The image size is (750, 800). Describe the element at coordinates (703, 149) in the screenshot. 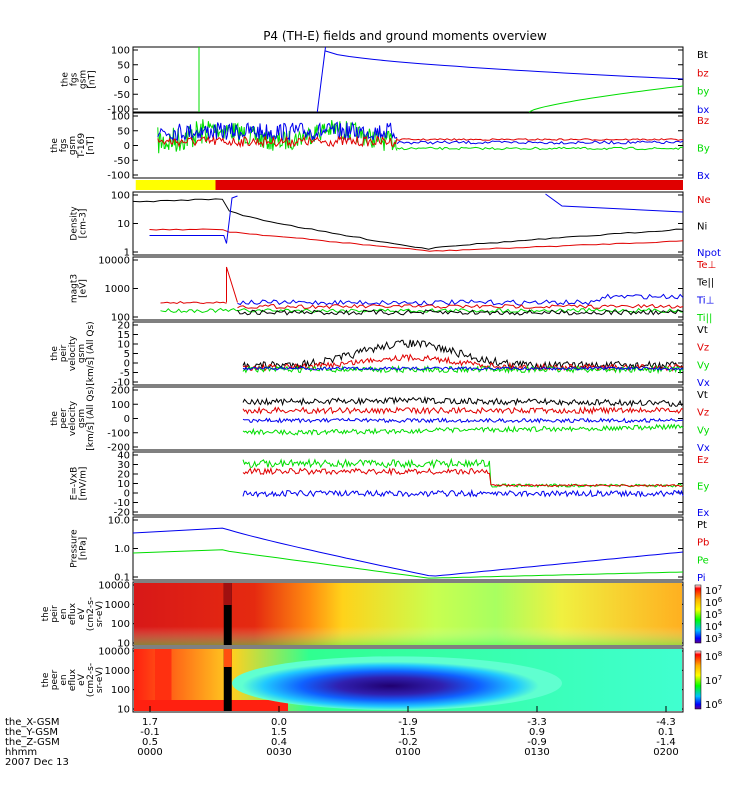

I see `legend-entry: By` at that location.